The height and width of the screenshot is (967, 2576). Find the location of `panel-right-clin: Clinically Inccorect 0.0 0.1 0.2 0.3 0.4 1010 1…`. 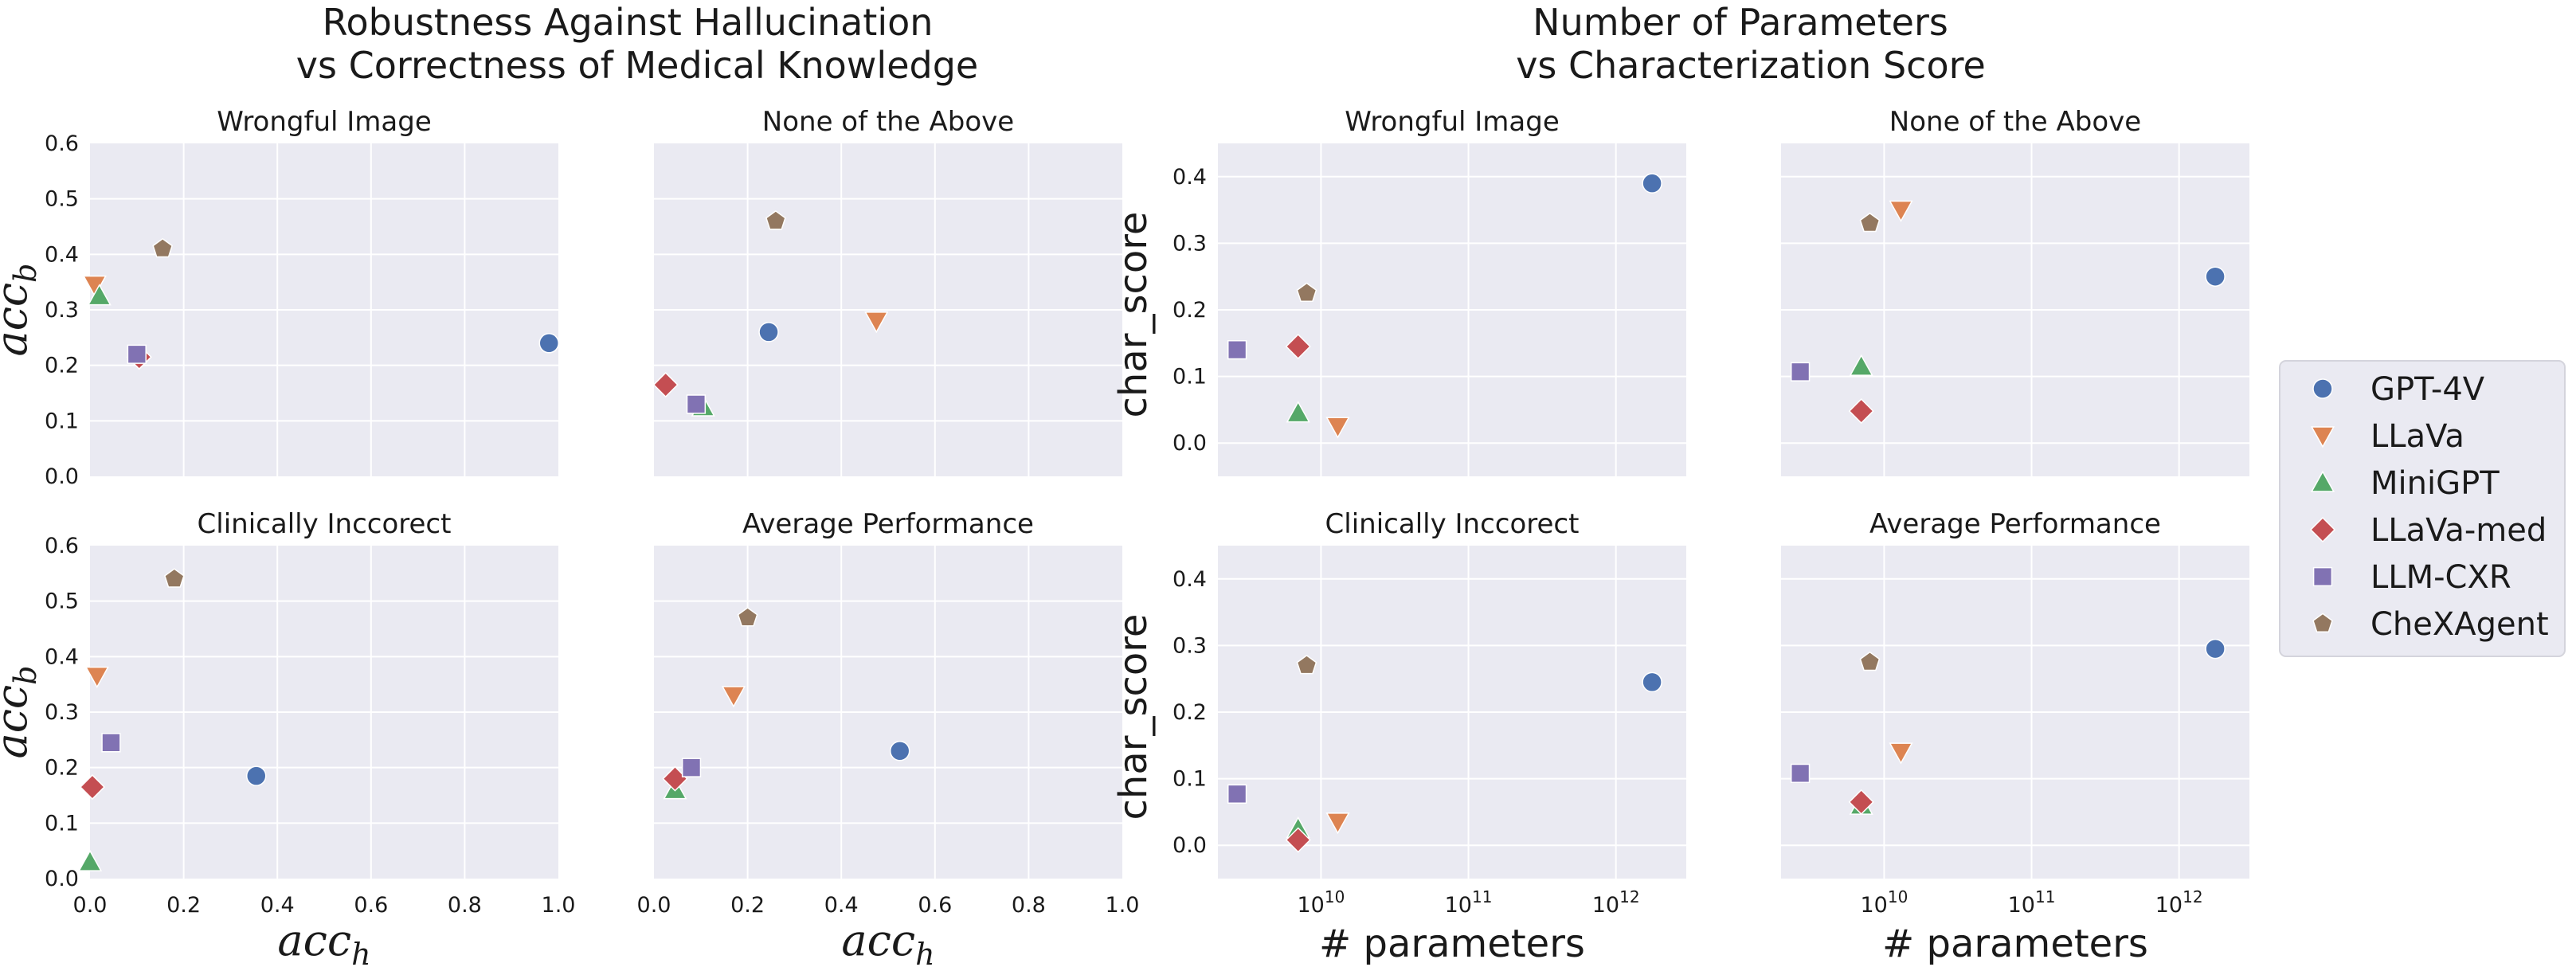

panel-right-clin: Clinically Inccorect 0.0 0.1 0.2 0.3 0.4 1010 1… is located at coordinates (1398, 737).